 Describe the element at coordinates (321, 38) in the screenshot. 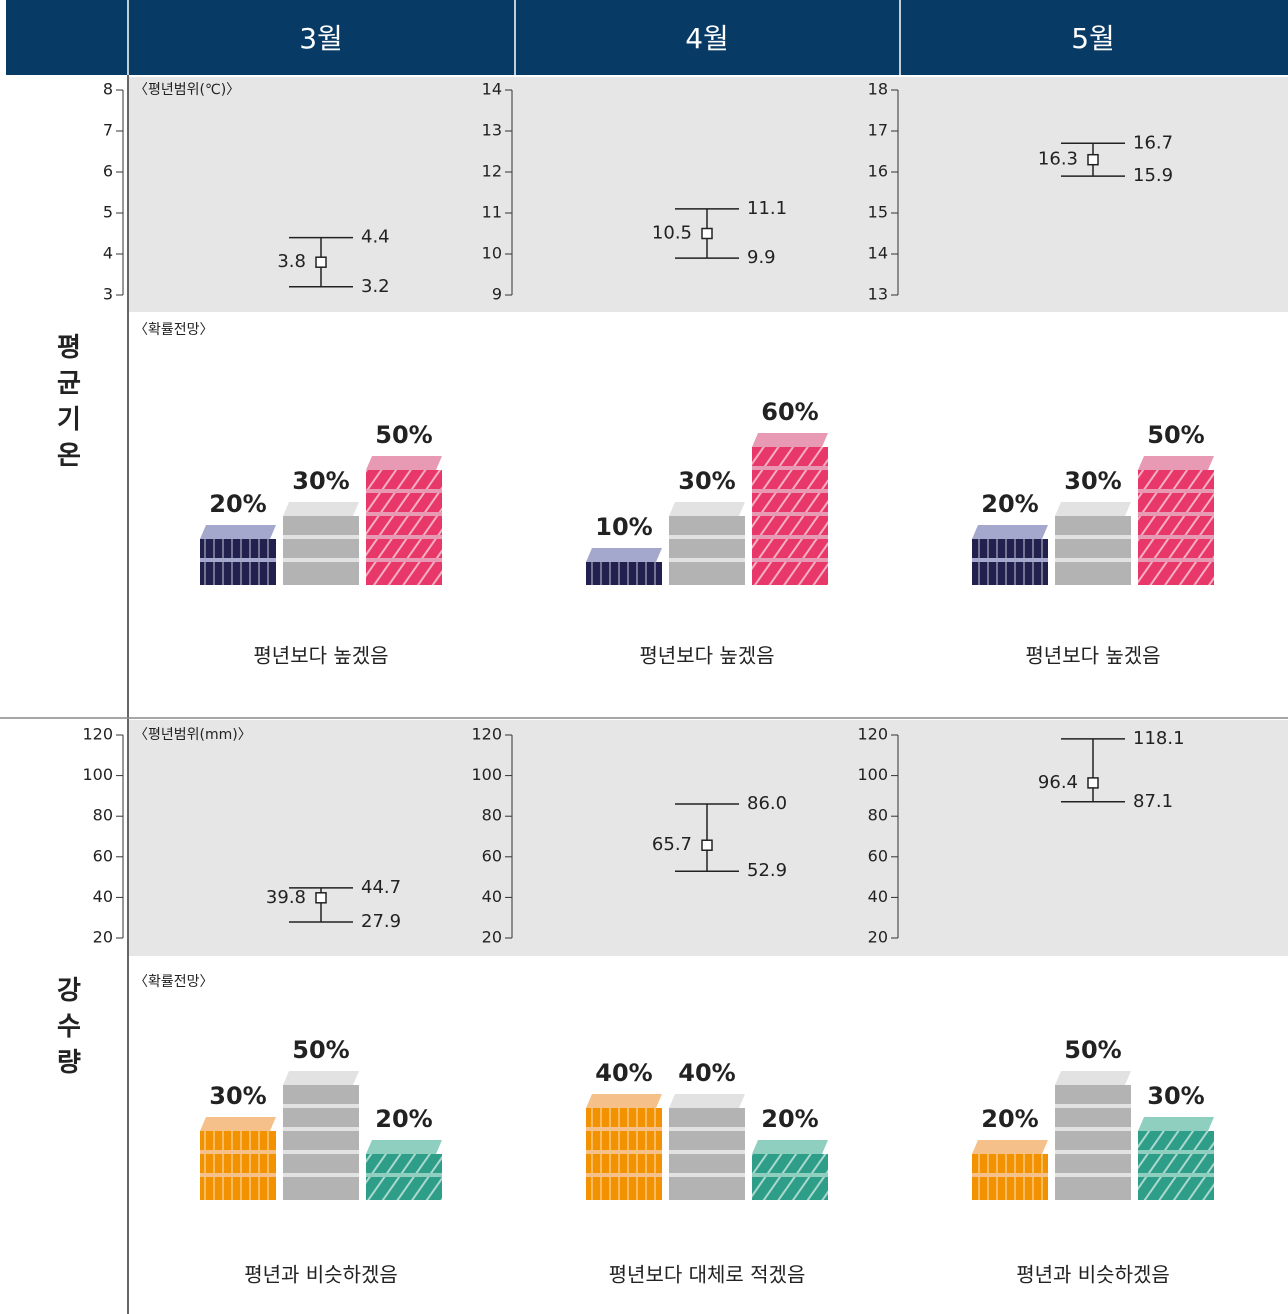

I see `column-header: 3월` at that location.